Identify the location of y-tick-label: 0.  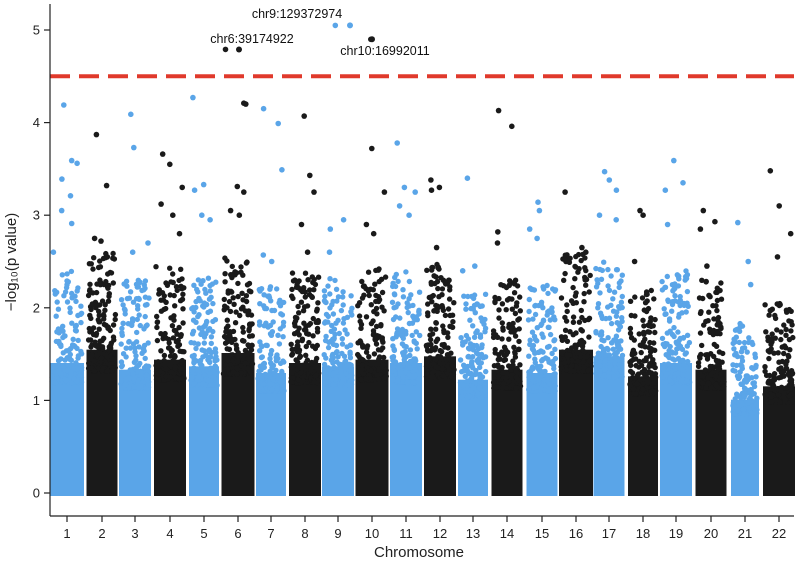
(36, 493).